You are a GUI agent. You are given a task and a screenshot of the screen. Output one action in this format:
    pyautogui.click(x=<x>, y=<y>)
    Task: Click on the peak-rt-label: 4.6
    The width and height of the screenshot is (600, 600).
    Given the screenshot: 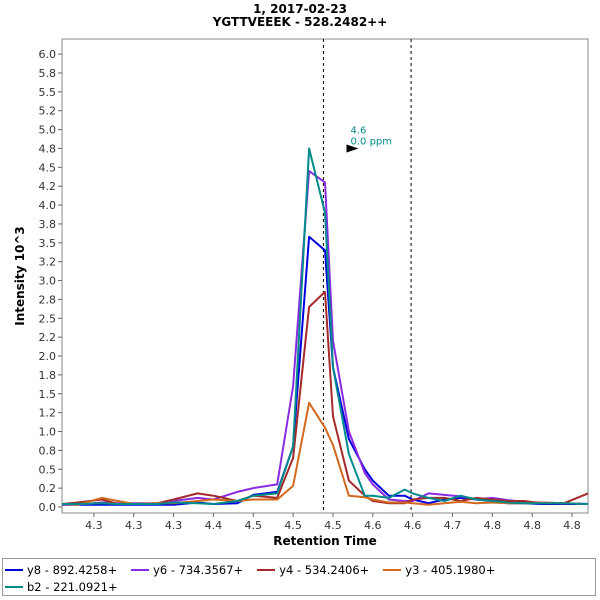 What is the action you would take?
    pyautogui.click(x=359, y=130)
    